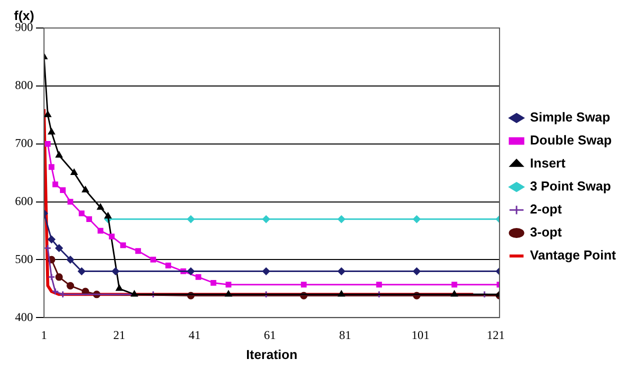 This screenshot has width=638, height=372. What do you see at coordinates (194, 335) in the screenshot?
I see `x-tick-label: 41` at bounding box center [194, 335].